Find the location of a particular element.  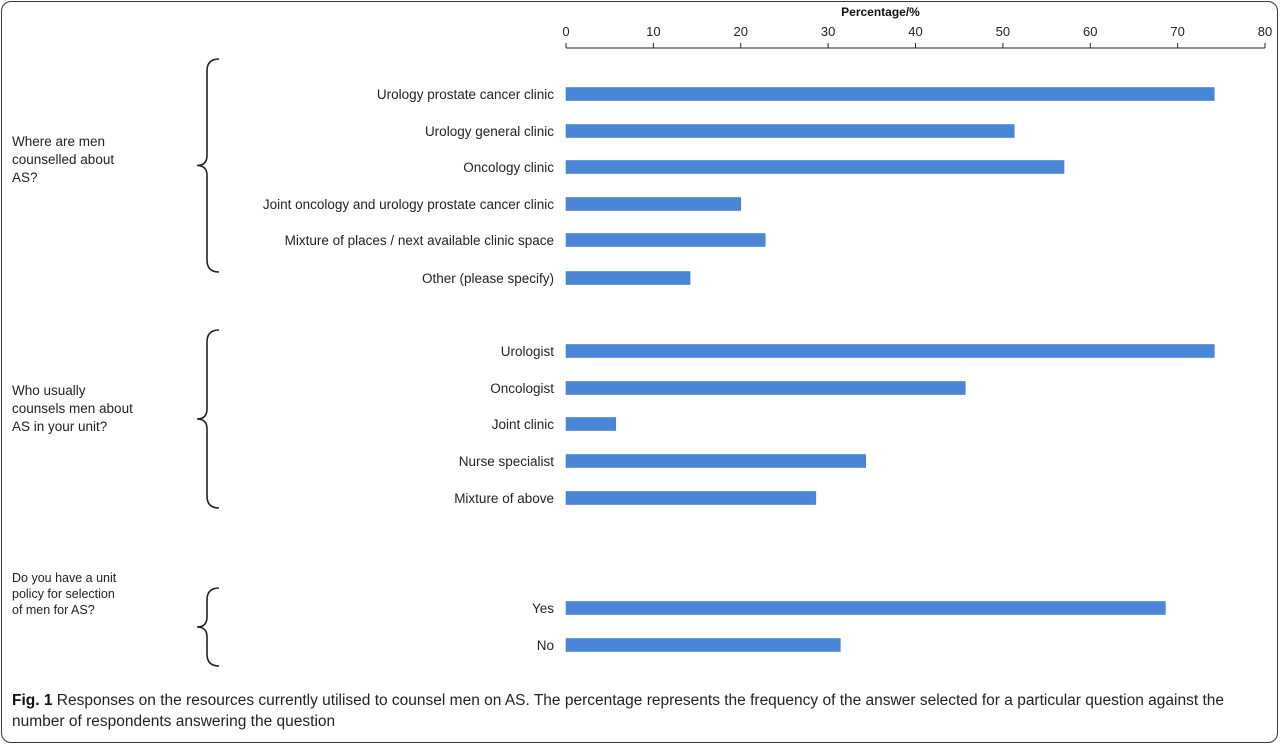

caption-label: Fig. 1 is located at coordinates (32, 700).